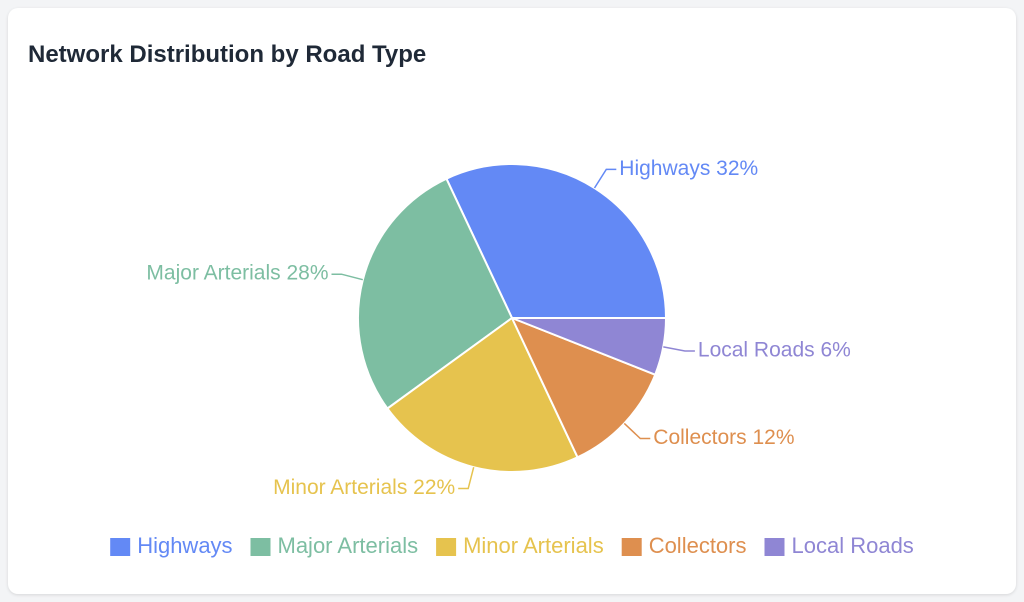 Image resolution: width=1024 pixels, height=602 pixels. What do you see at coordinates (533, 545) in the screenshot?
I see `legend-label-minor-arterials: Minor Arterials` at bounding box center [533, 545].